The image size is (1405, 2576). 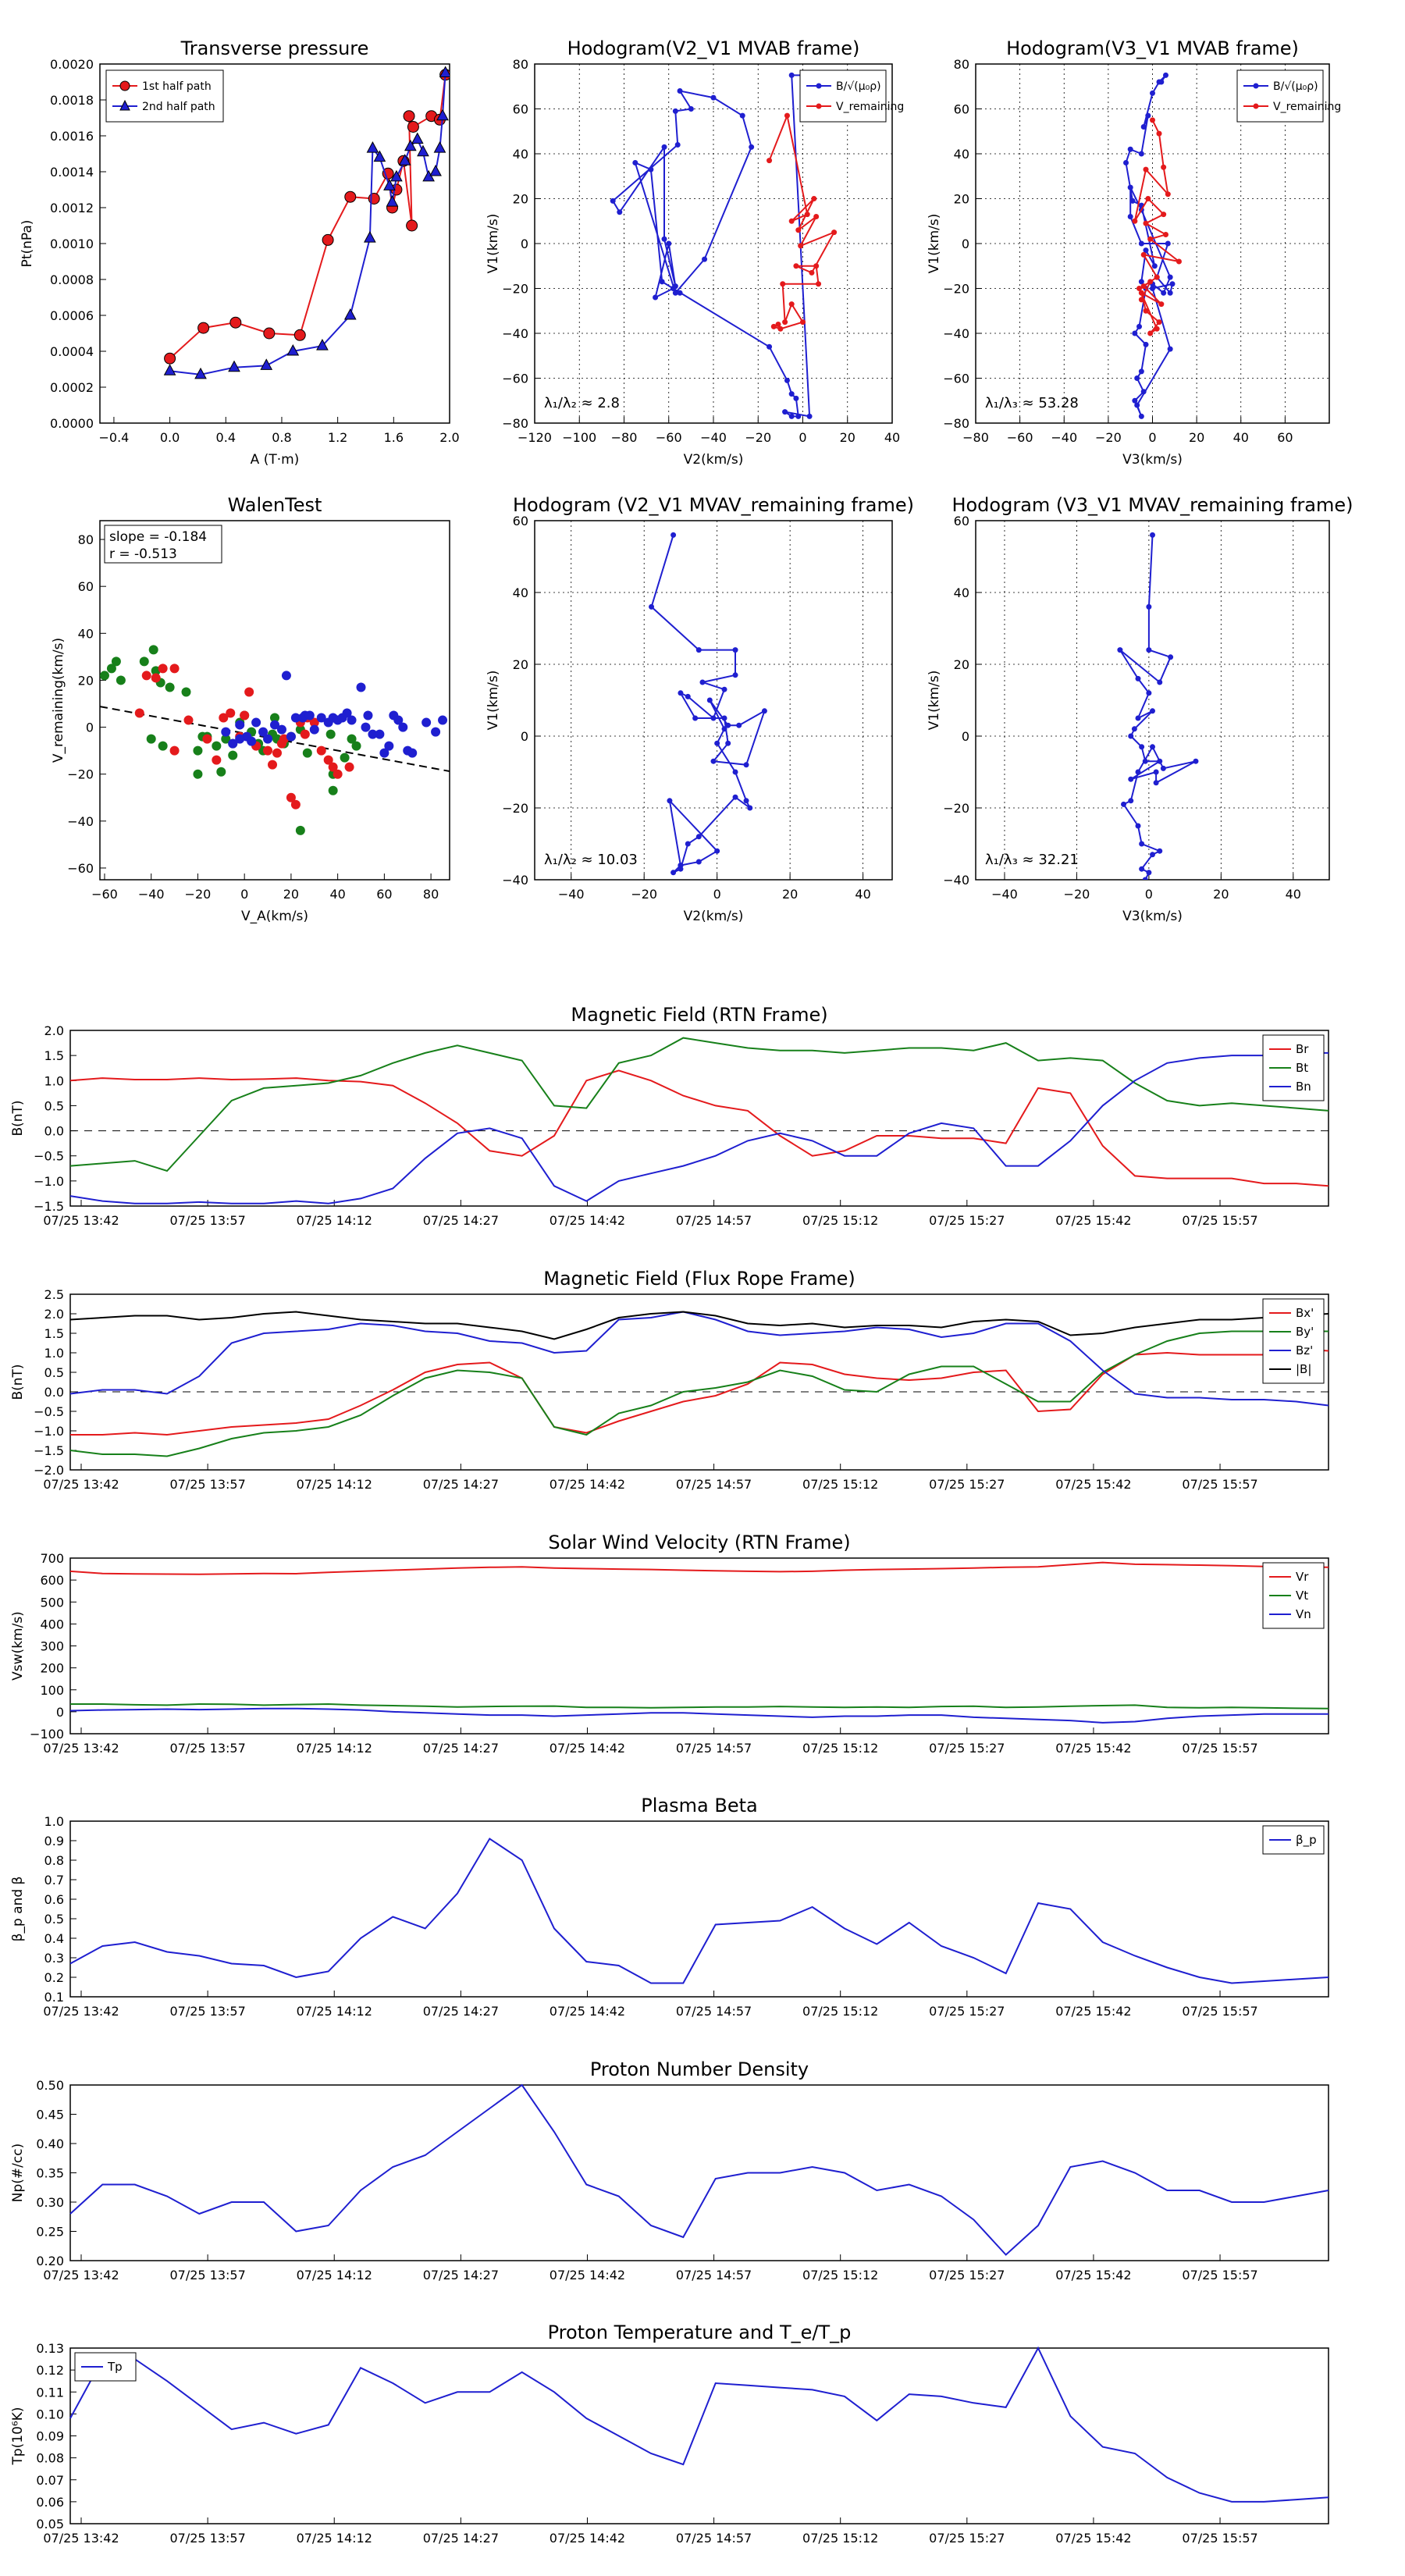 I want to click on x-tick-label: 07/25 15:12, so click(x=840, y=2011).